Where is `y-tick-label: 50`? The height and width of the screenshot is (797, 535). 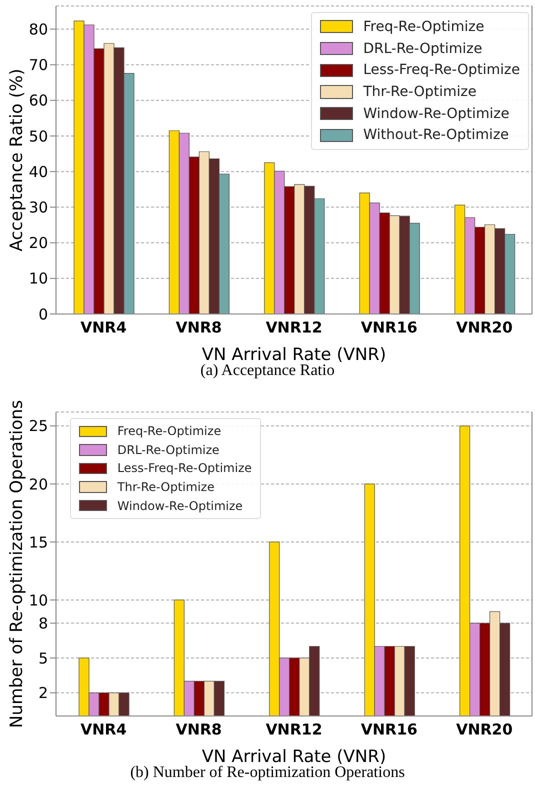
y-tick-label: 50 is located at coordinates (38, 136).